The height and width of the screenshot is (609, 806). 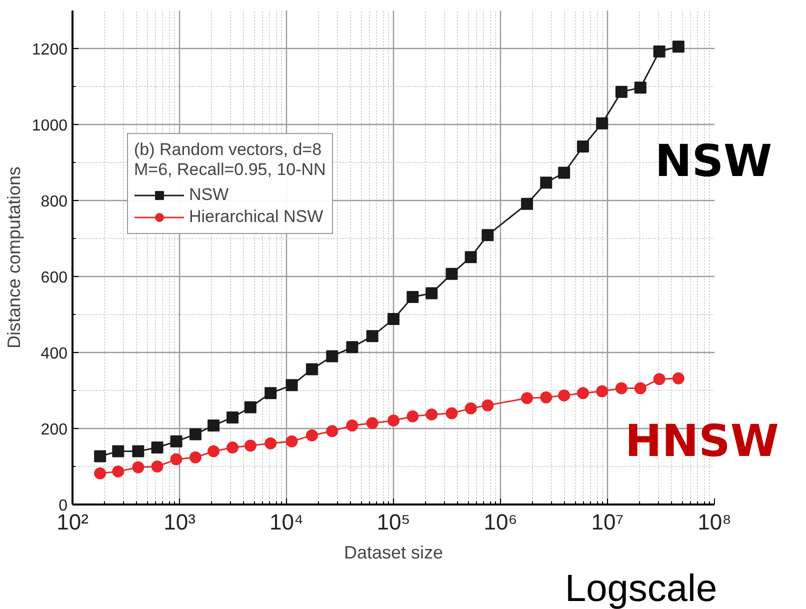 What do you see at coordinates (50, 126) in the screenshot?
I see `y-tick-label: 1000` at bounding box center [50, 126].